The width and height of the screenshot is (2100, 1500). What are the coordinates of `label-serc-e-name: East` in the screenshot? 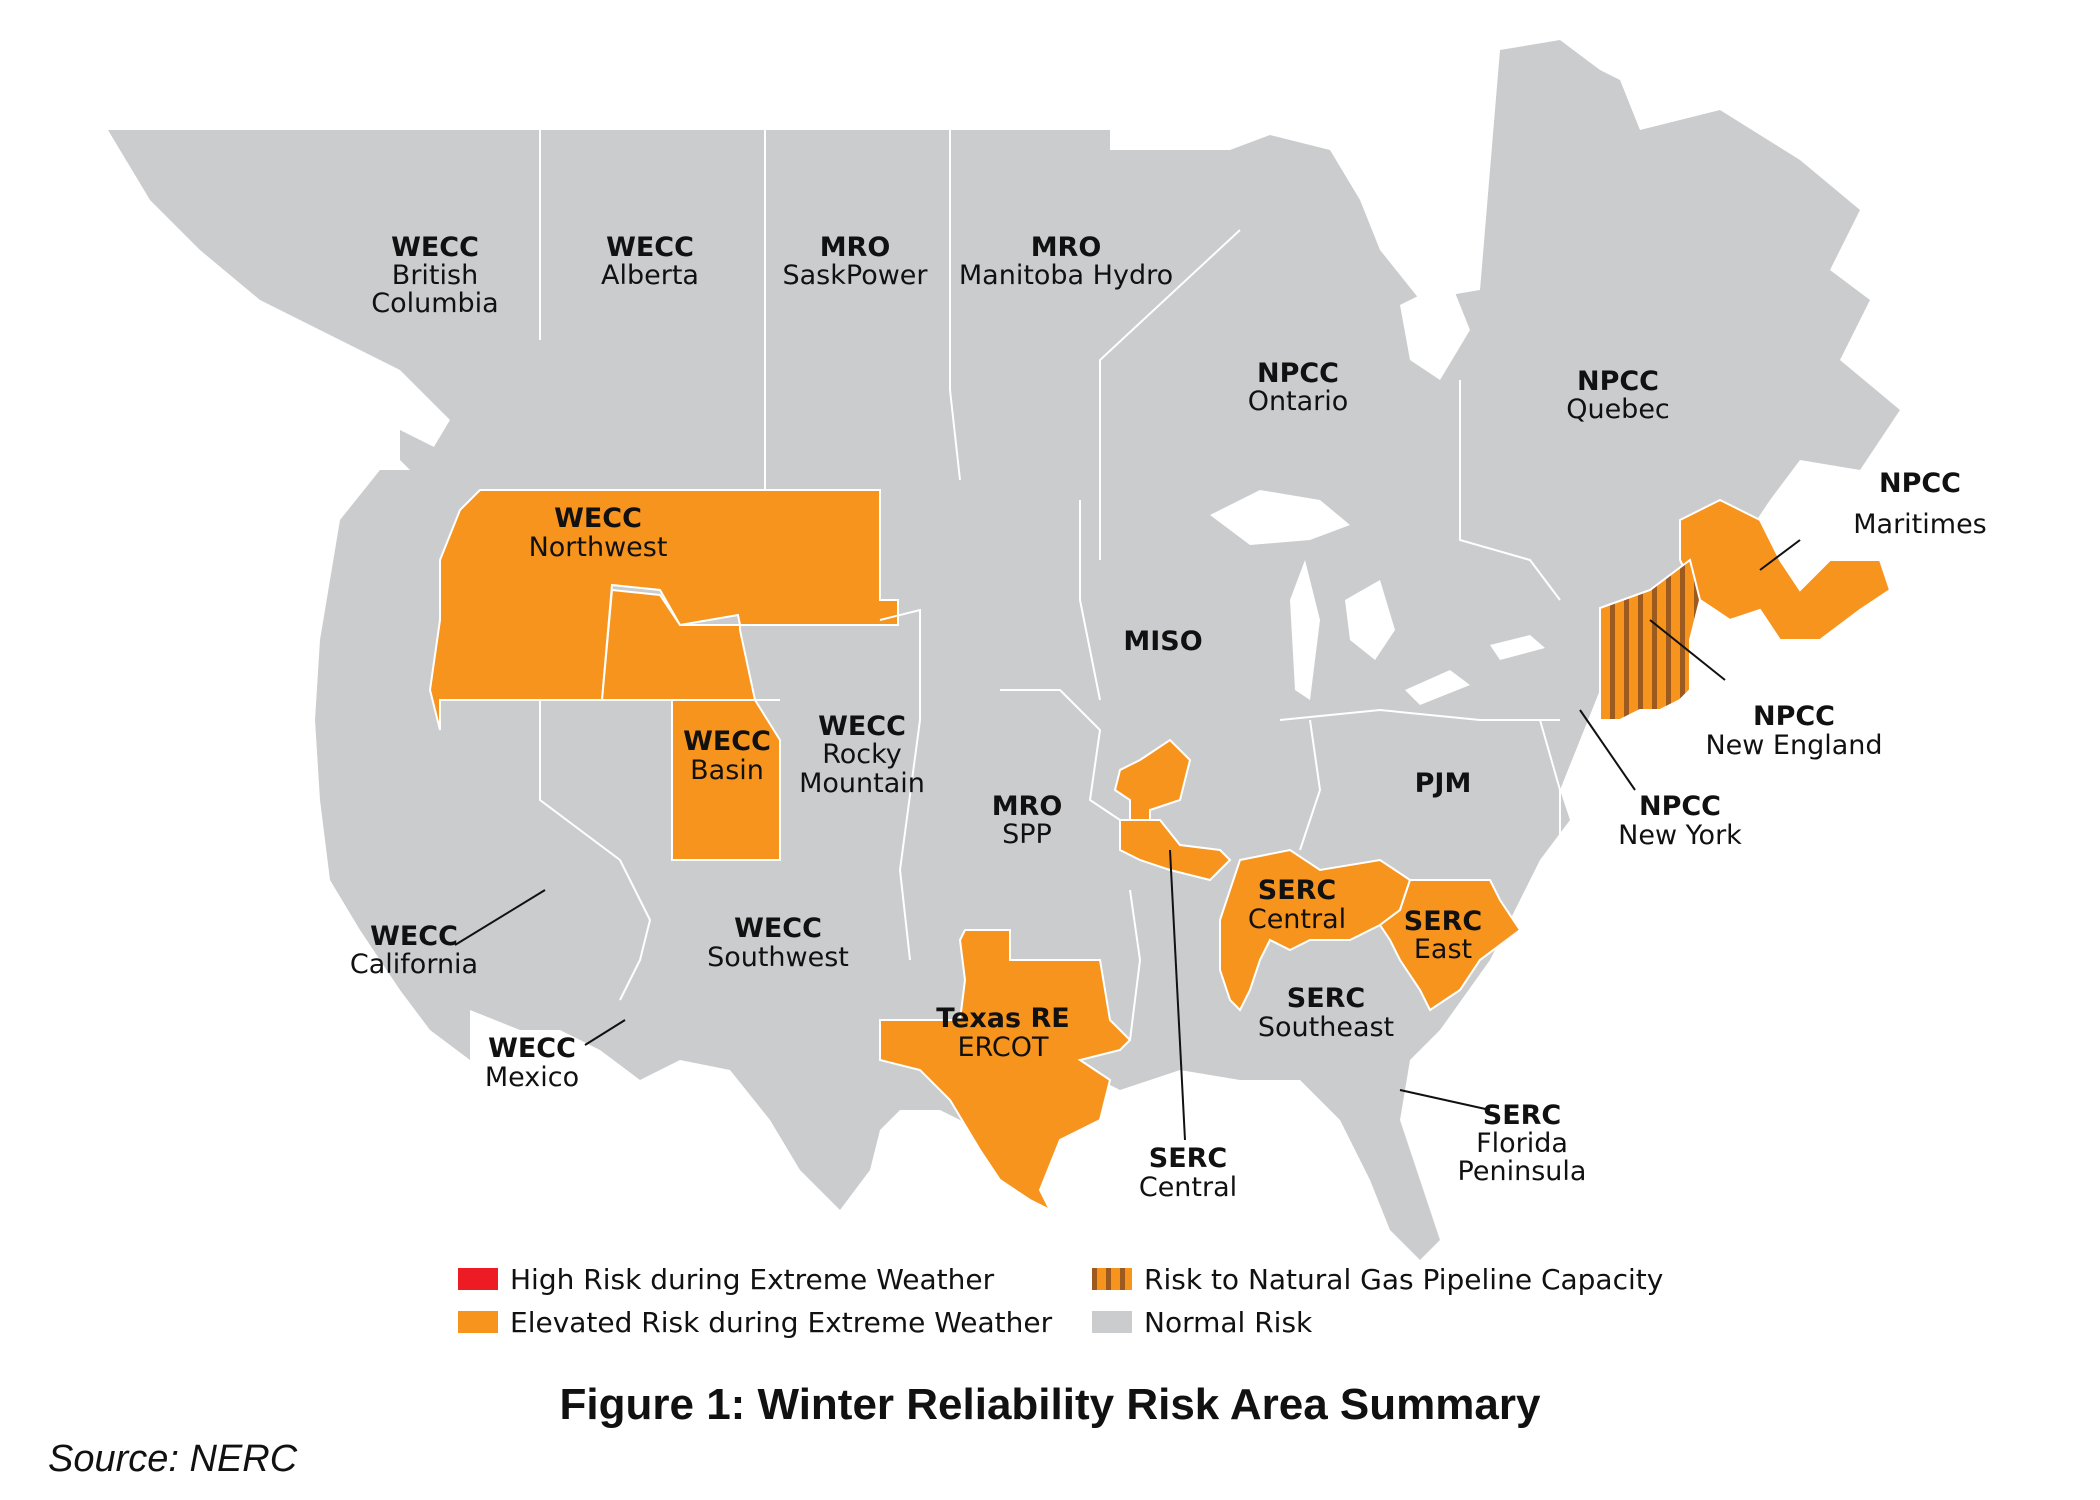 It's located at (1443, 949).